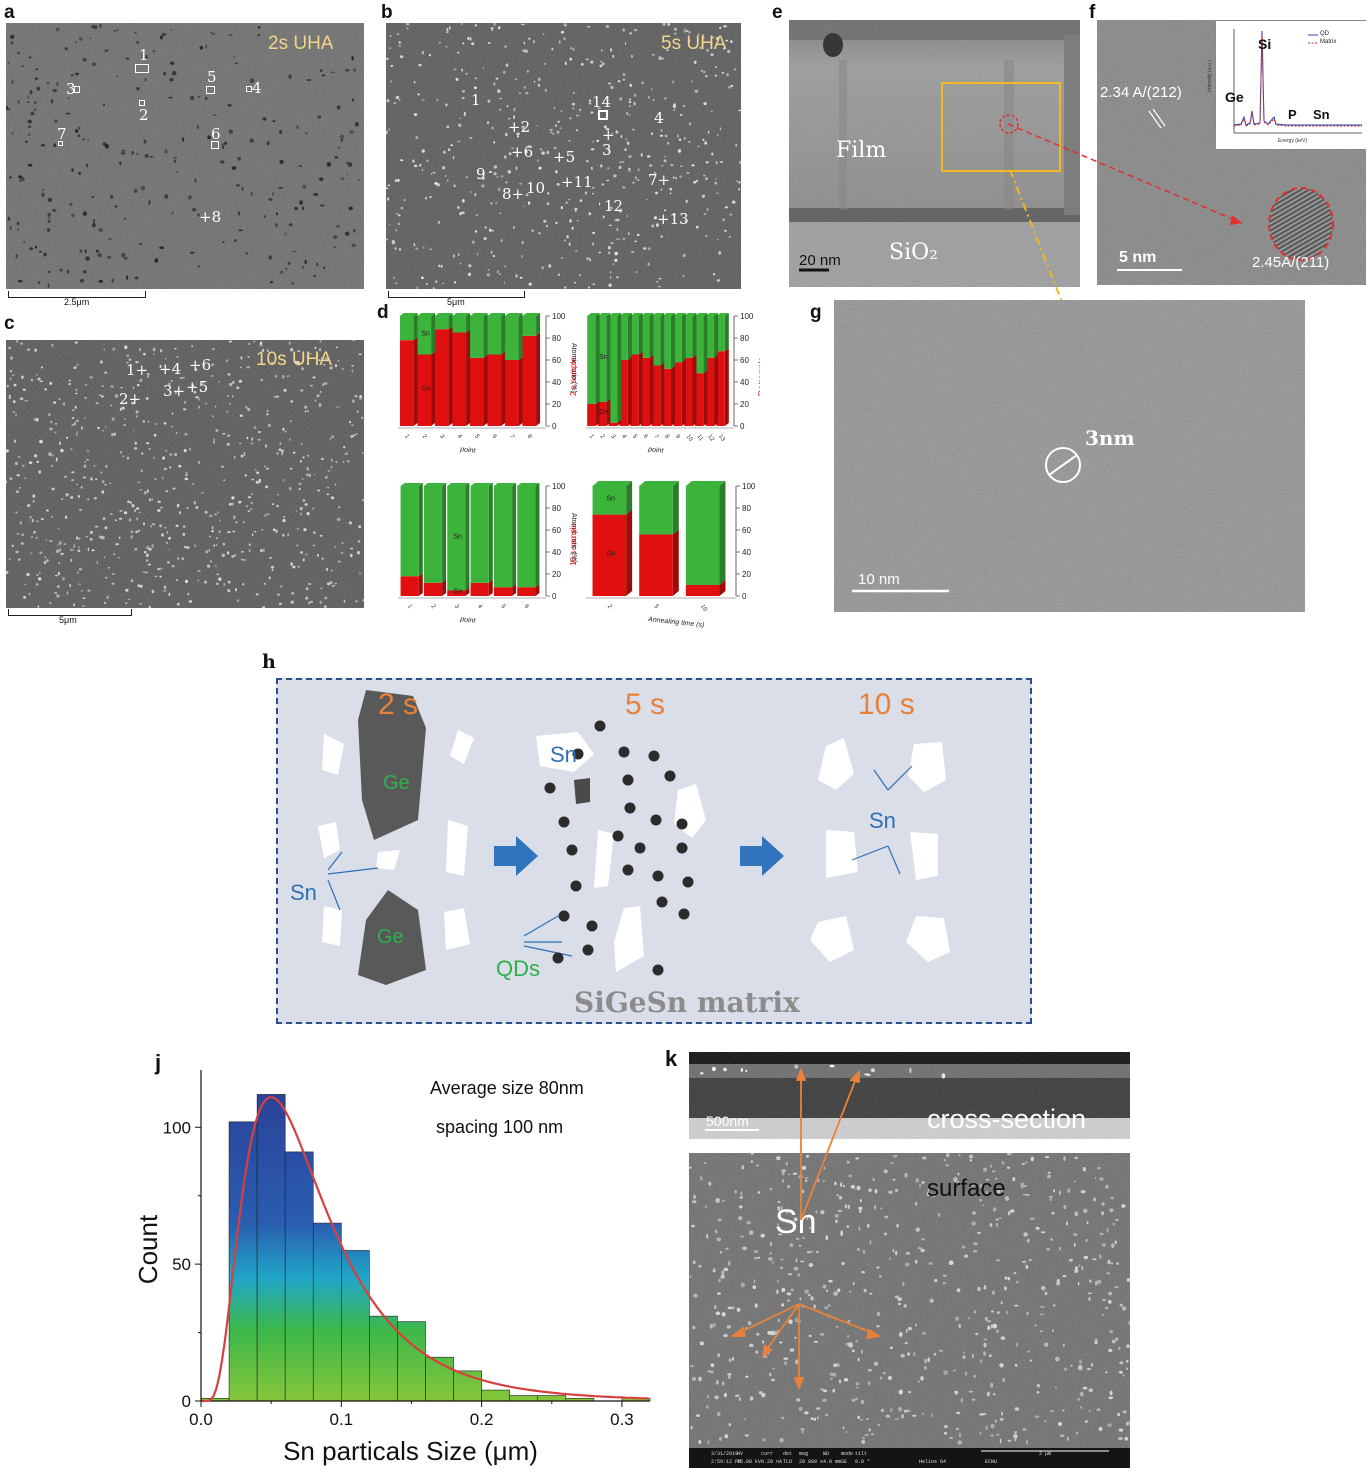 The width and height of the screenshot is (1367, 1473). What do you see at coordinates (411, 1361) in the screenshot?
I see `histogram-bar` at bounding box center [411, 1361].